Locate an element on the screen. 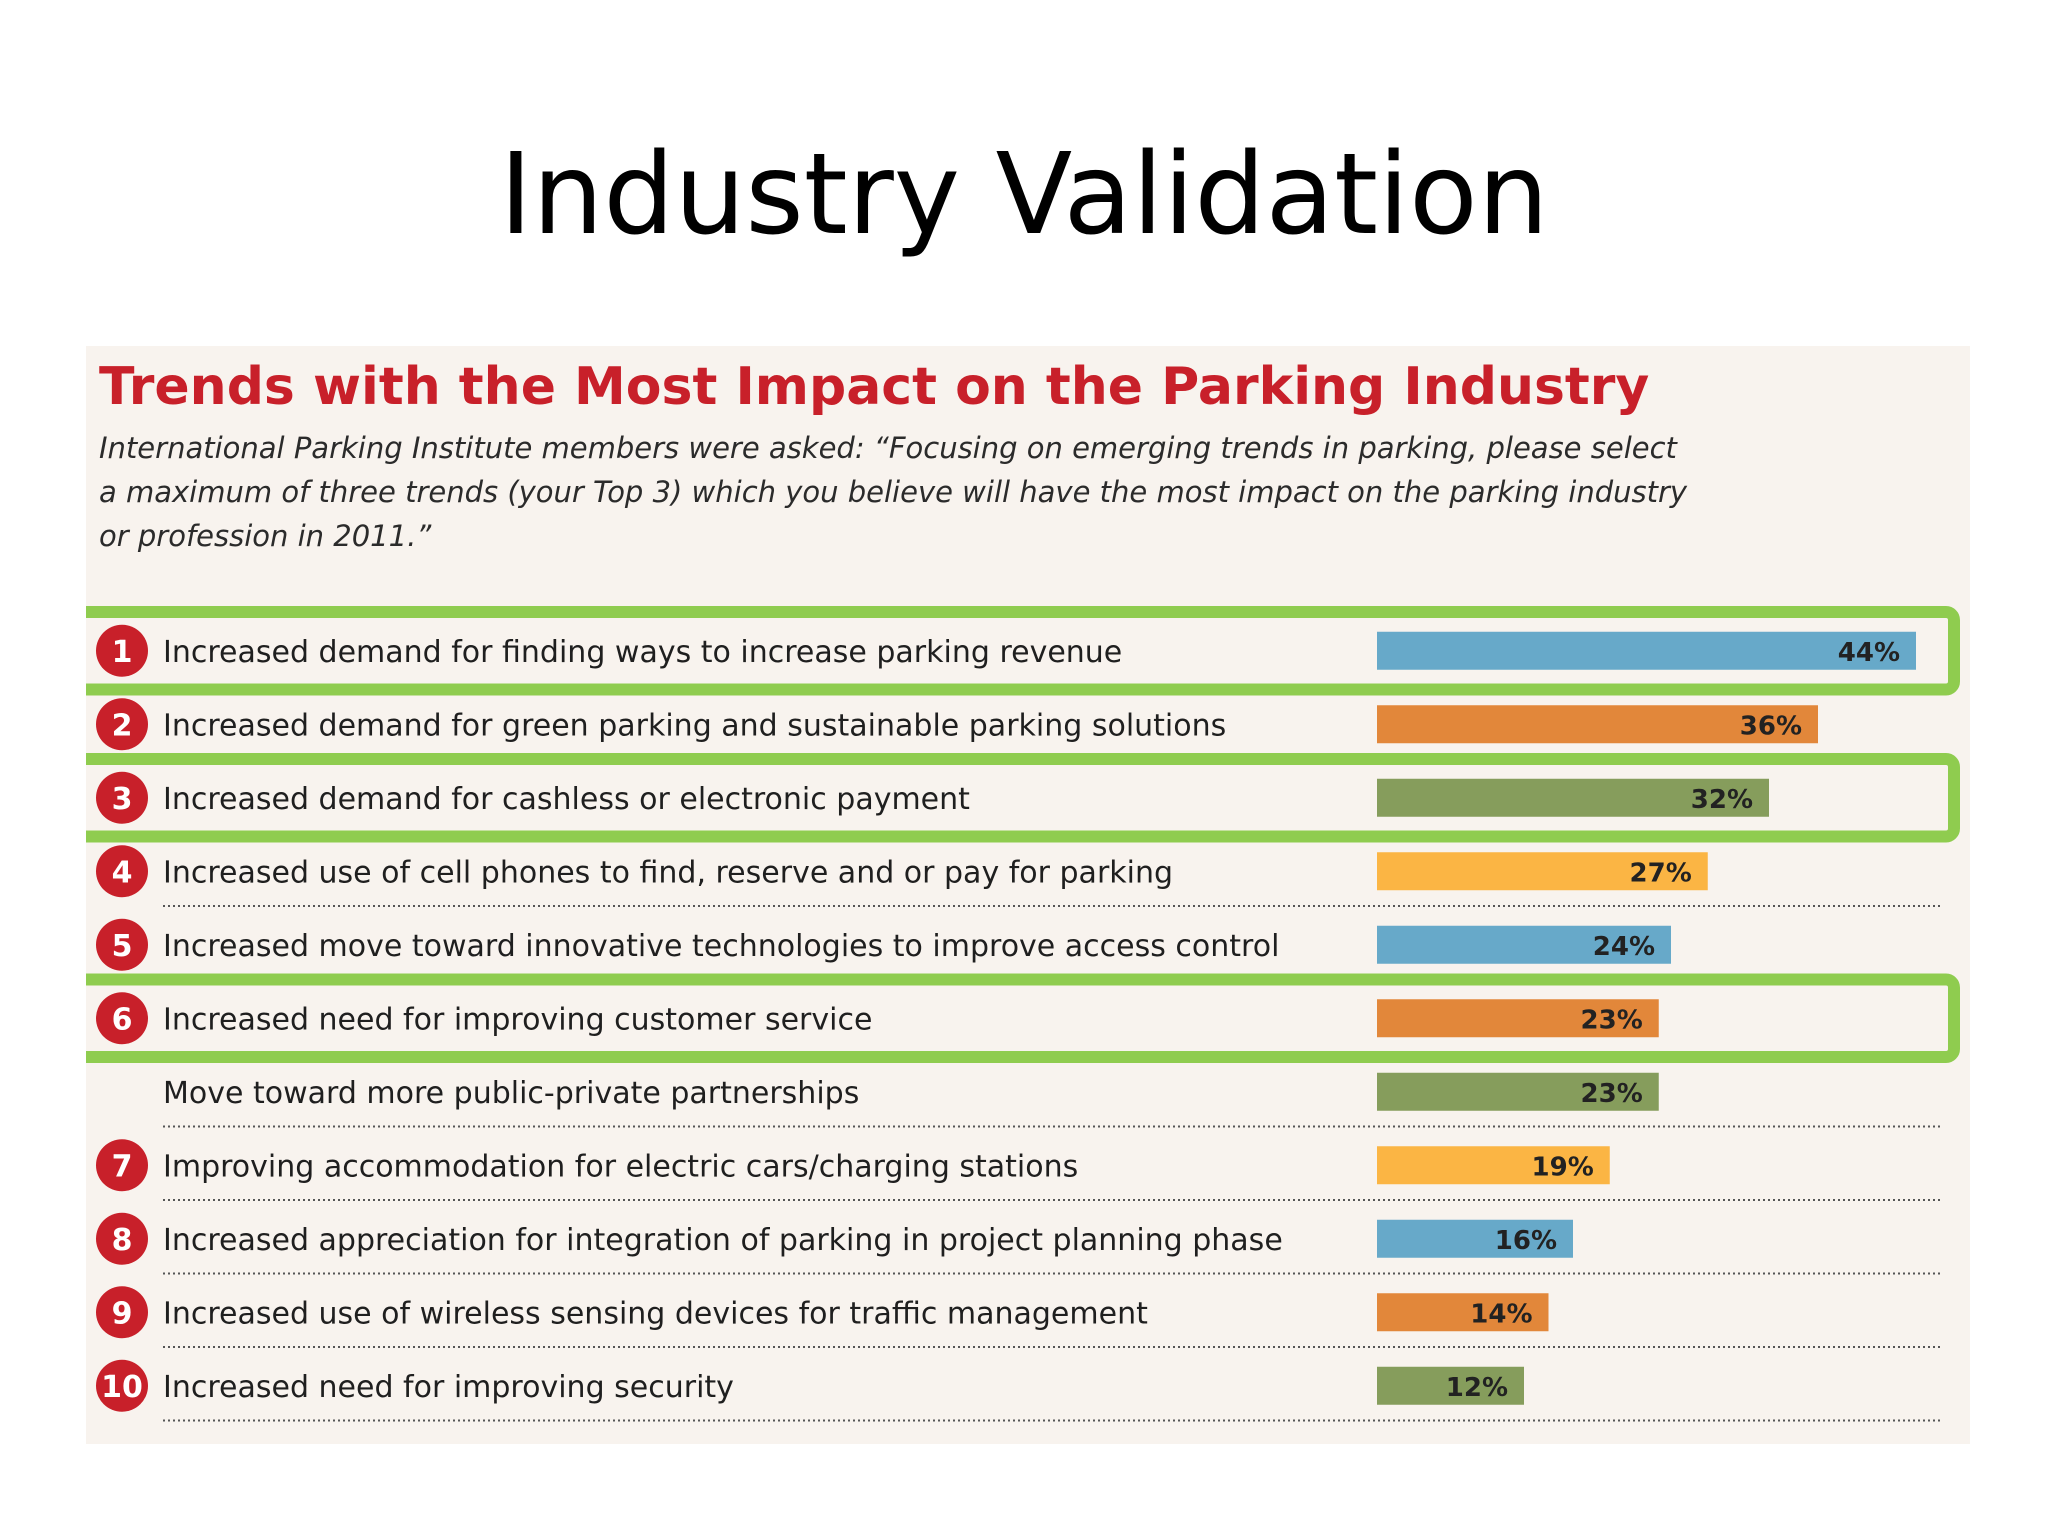 This screenshot has width=2048, height=1536. rank-badge-number: 6 is located at coordinates (122, 1019).